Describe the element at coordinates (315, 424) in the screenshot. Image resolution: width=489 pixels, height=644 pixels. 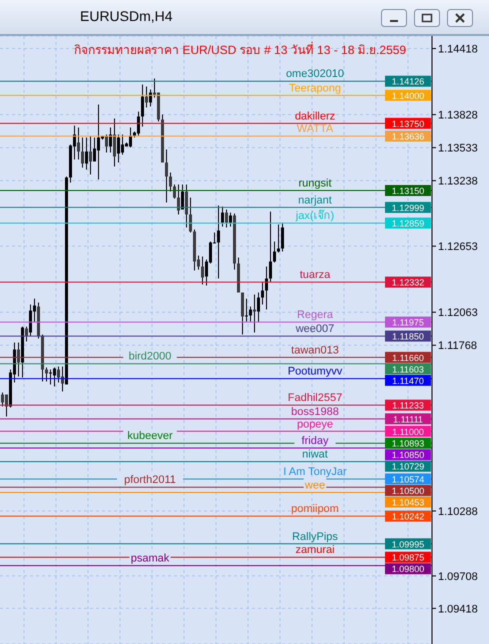
I see `ref-line-label: popeye` at that location.